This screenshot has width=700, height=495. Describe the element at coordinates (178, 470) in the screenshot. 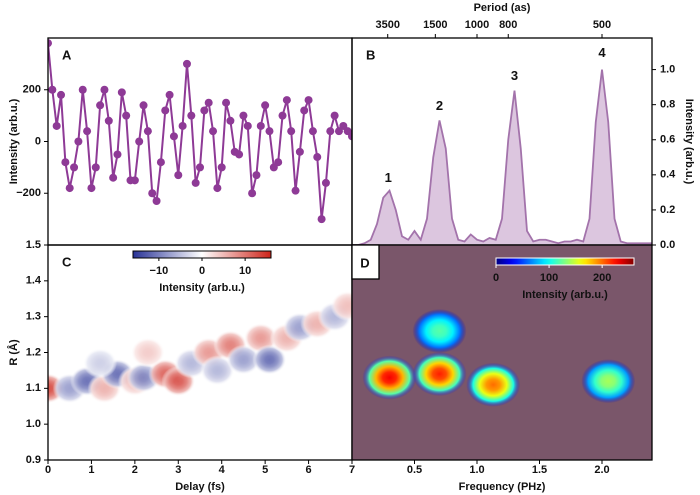

I see `x-tick-label: 3` at that location.